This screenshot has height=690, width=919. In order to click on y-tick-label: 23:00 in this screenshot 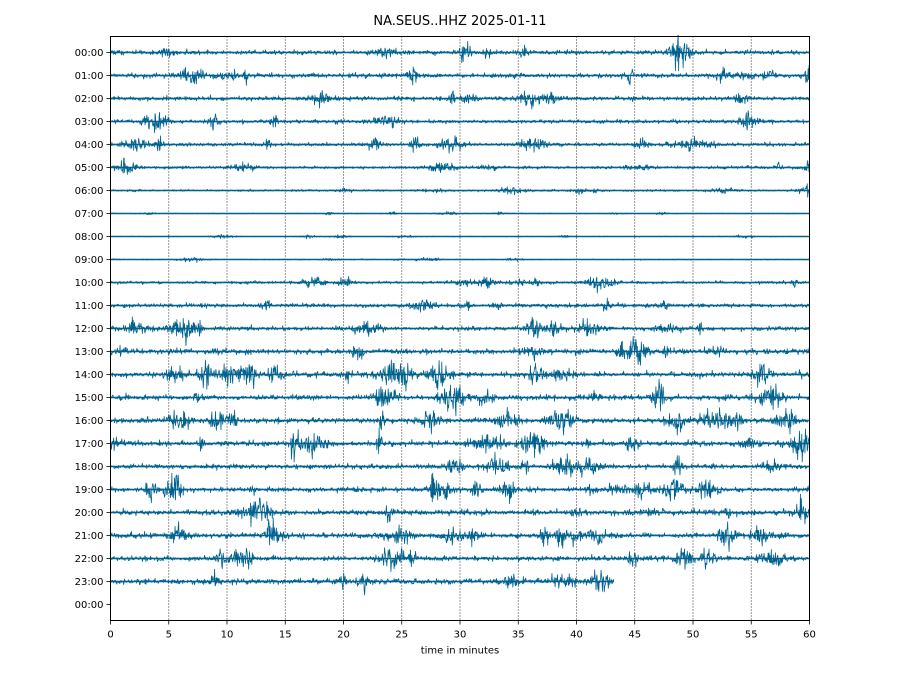, I will do `click(89, 582)`.